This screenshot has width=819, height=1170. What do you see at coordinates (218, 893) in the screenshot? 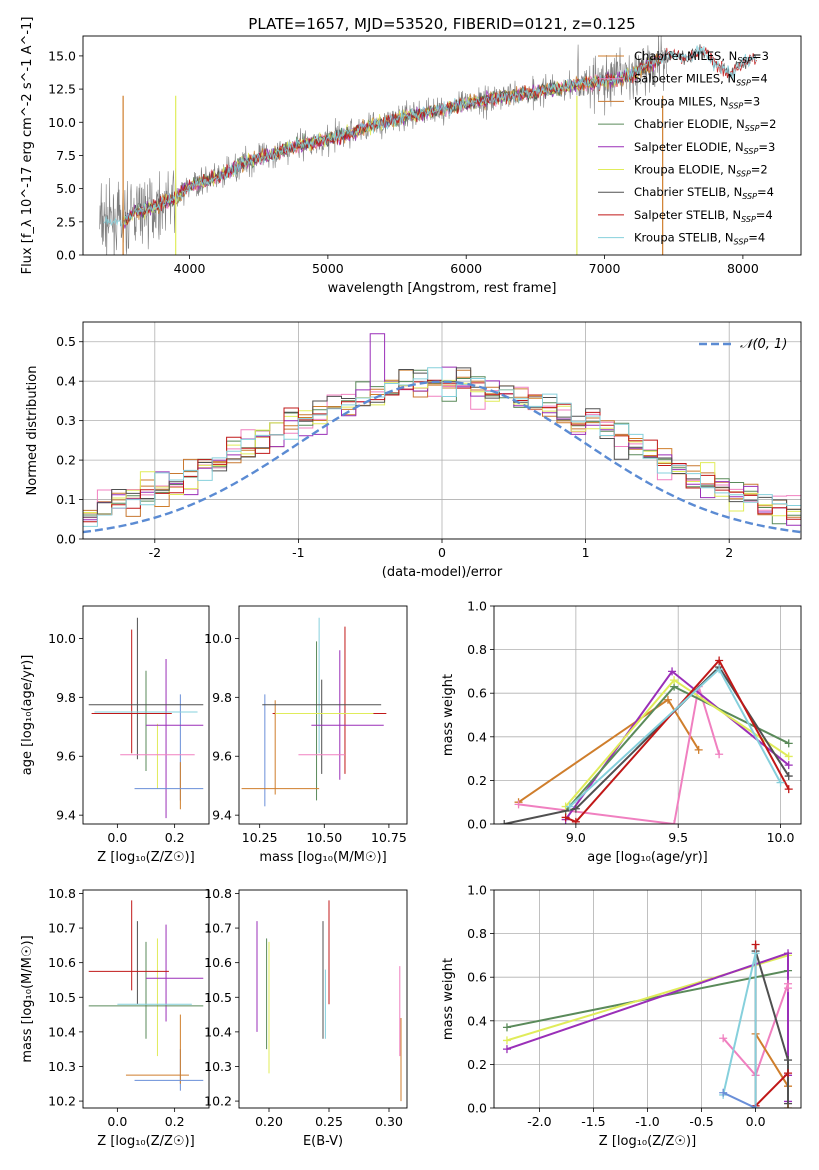
I see `y-tick-label: 10.8` at bounding box center [218, 893].